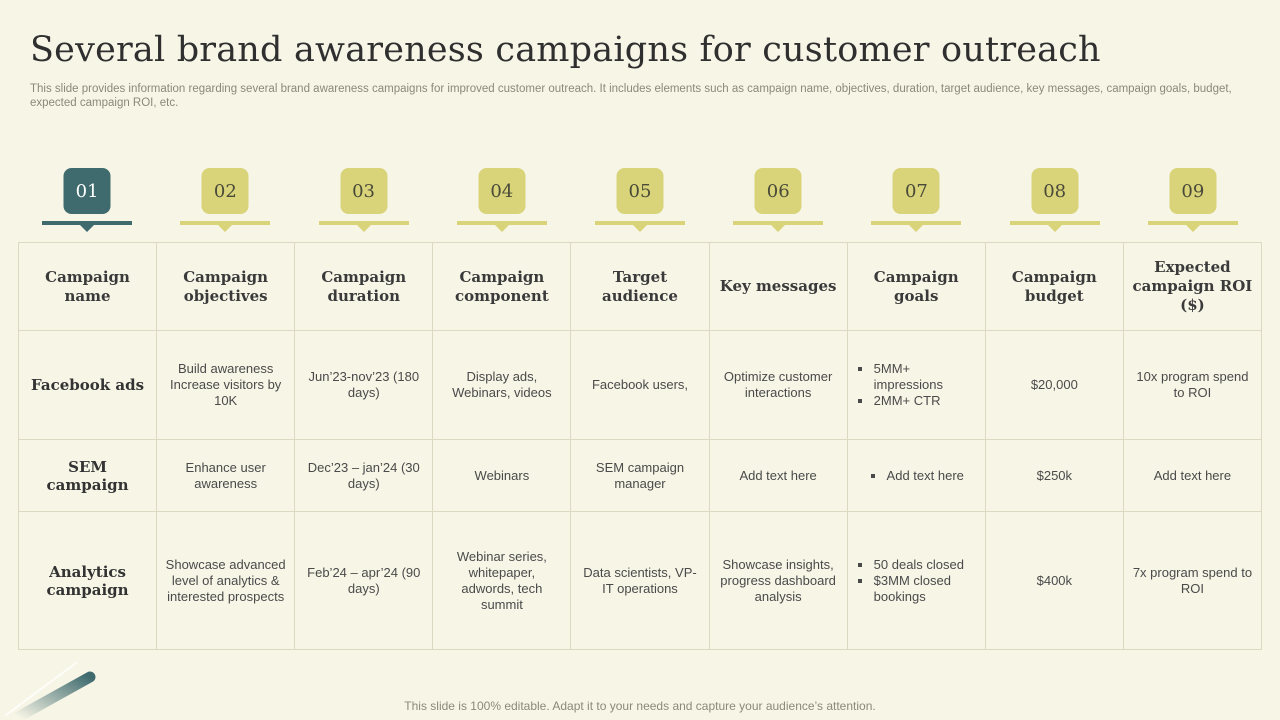  I want to click on cell-goals: 5MM+ impressions 2MM+ CTR, so click(916, 385).